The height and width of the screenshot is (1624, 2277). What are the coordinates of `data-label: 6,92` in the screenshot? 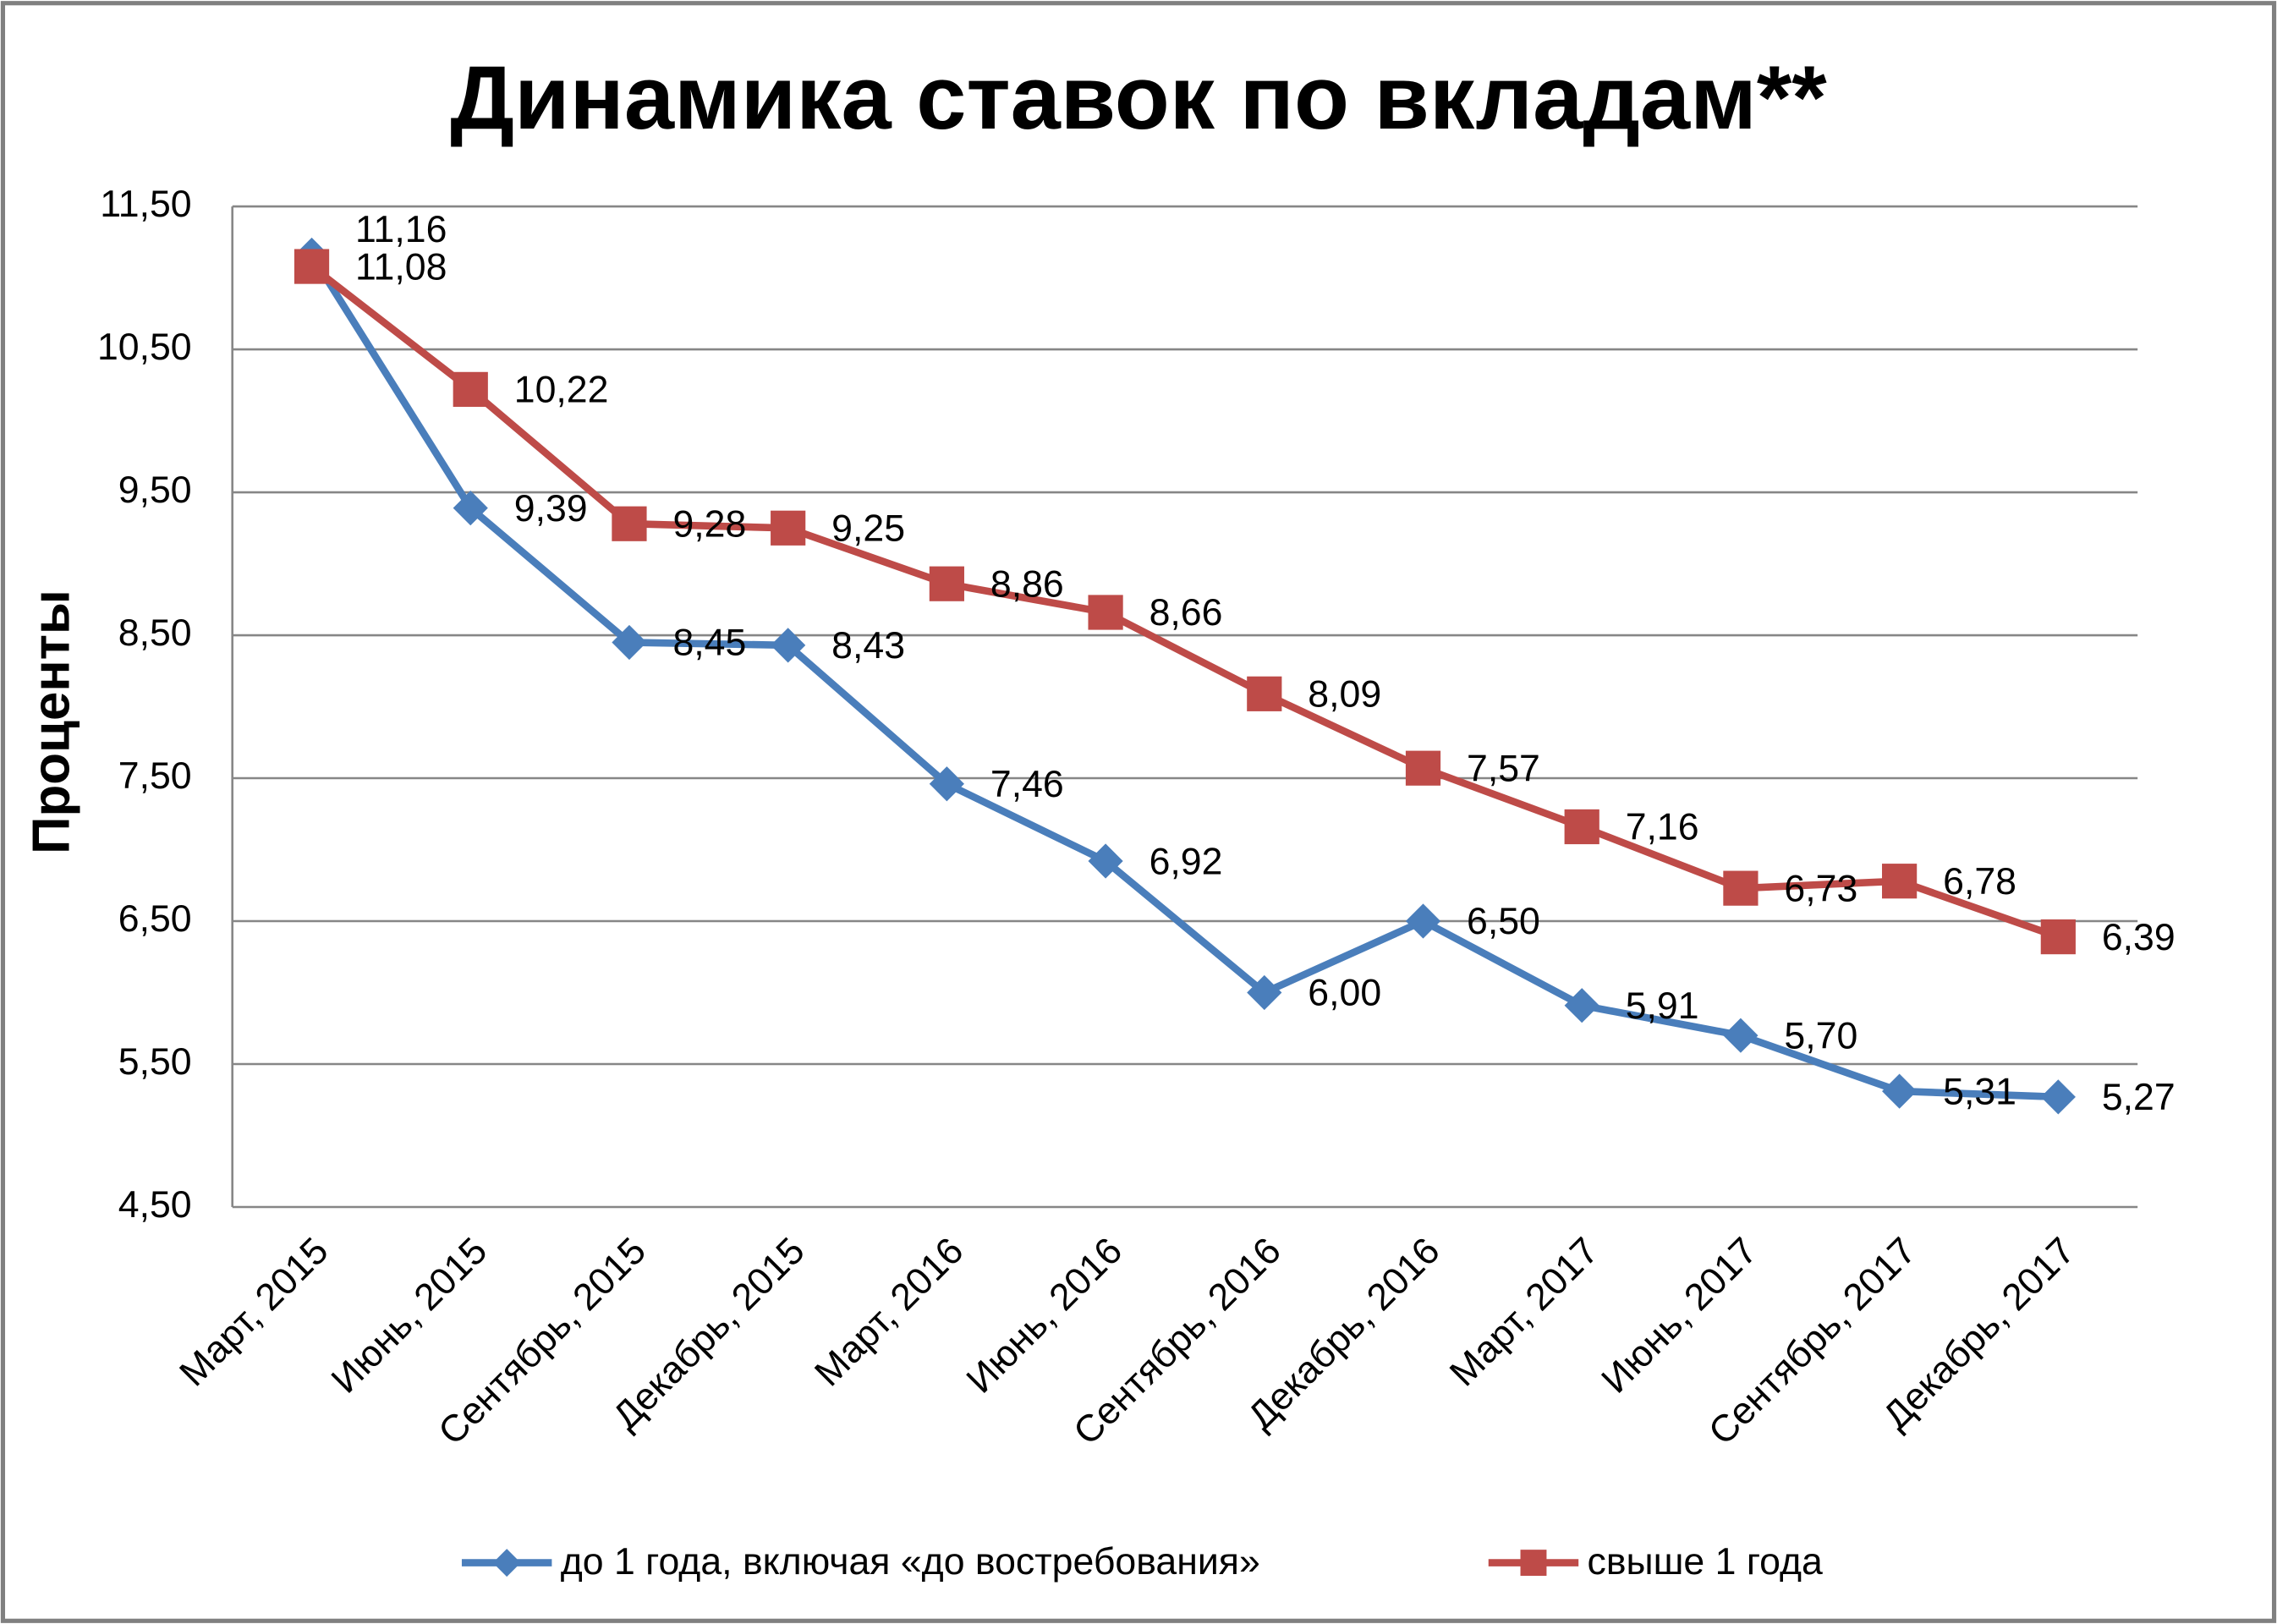 It's located at (1186, 861).